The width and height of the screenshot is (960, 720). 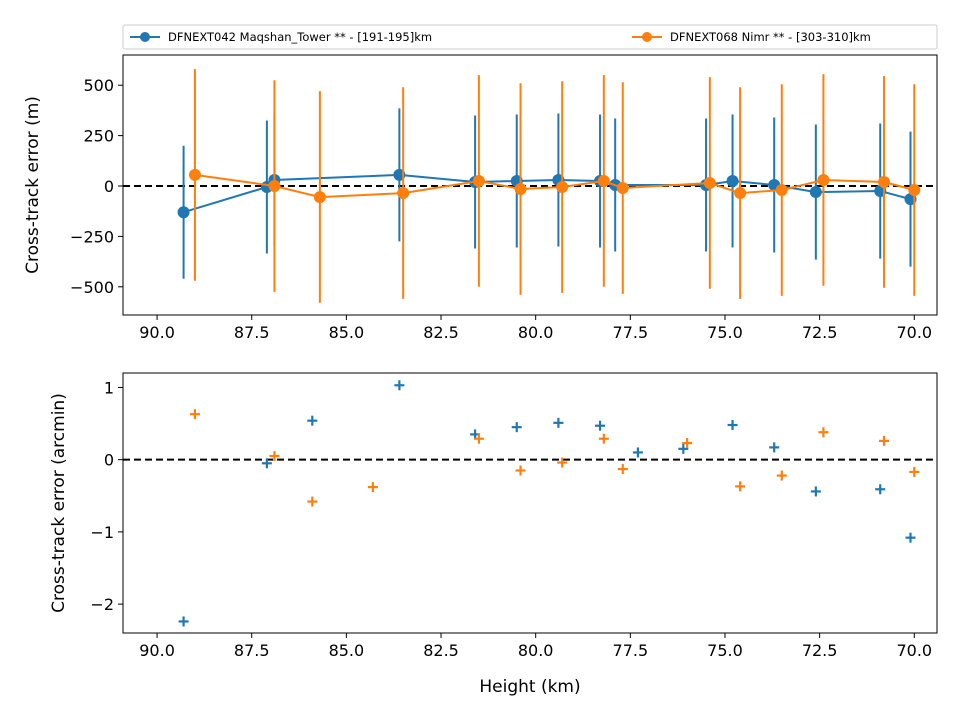 What do you see at coordinates (96, 186) in the screenshot?
I see `top-y-axis: 500 250 0 −250 −500` at bounding box center [96, 186].